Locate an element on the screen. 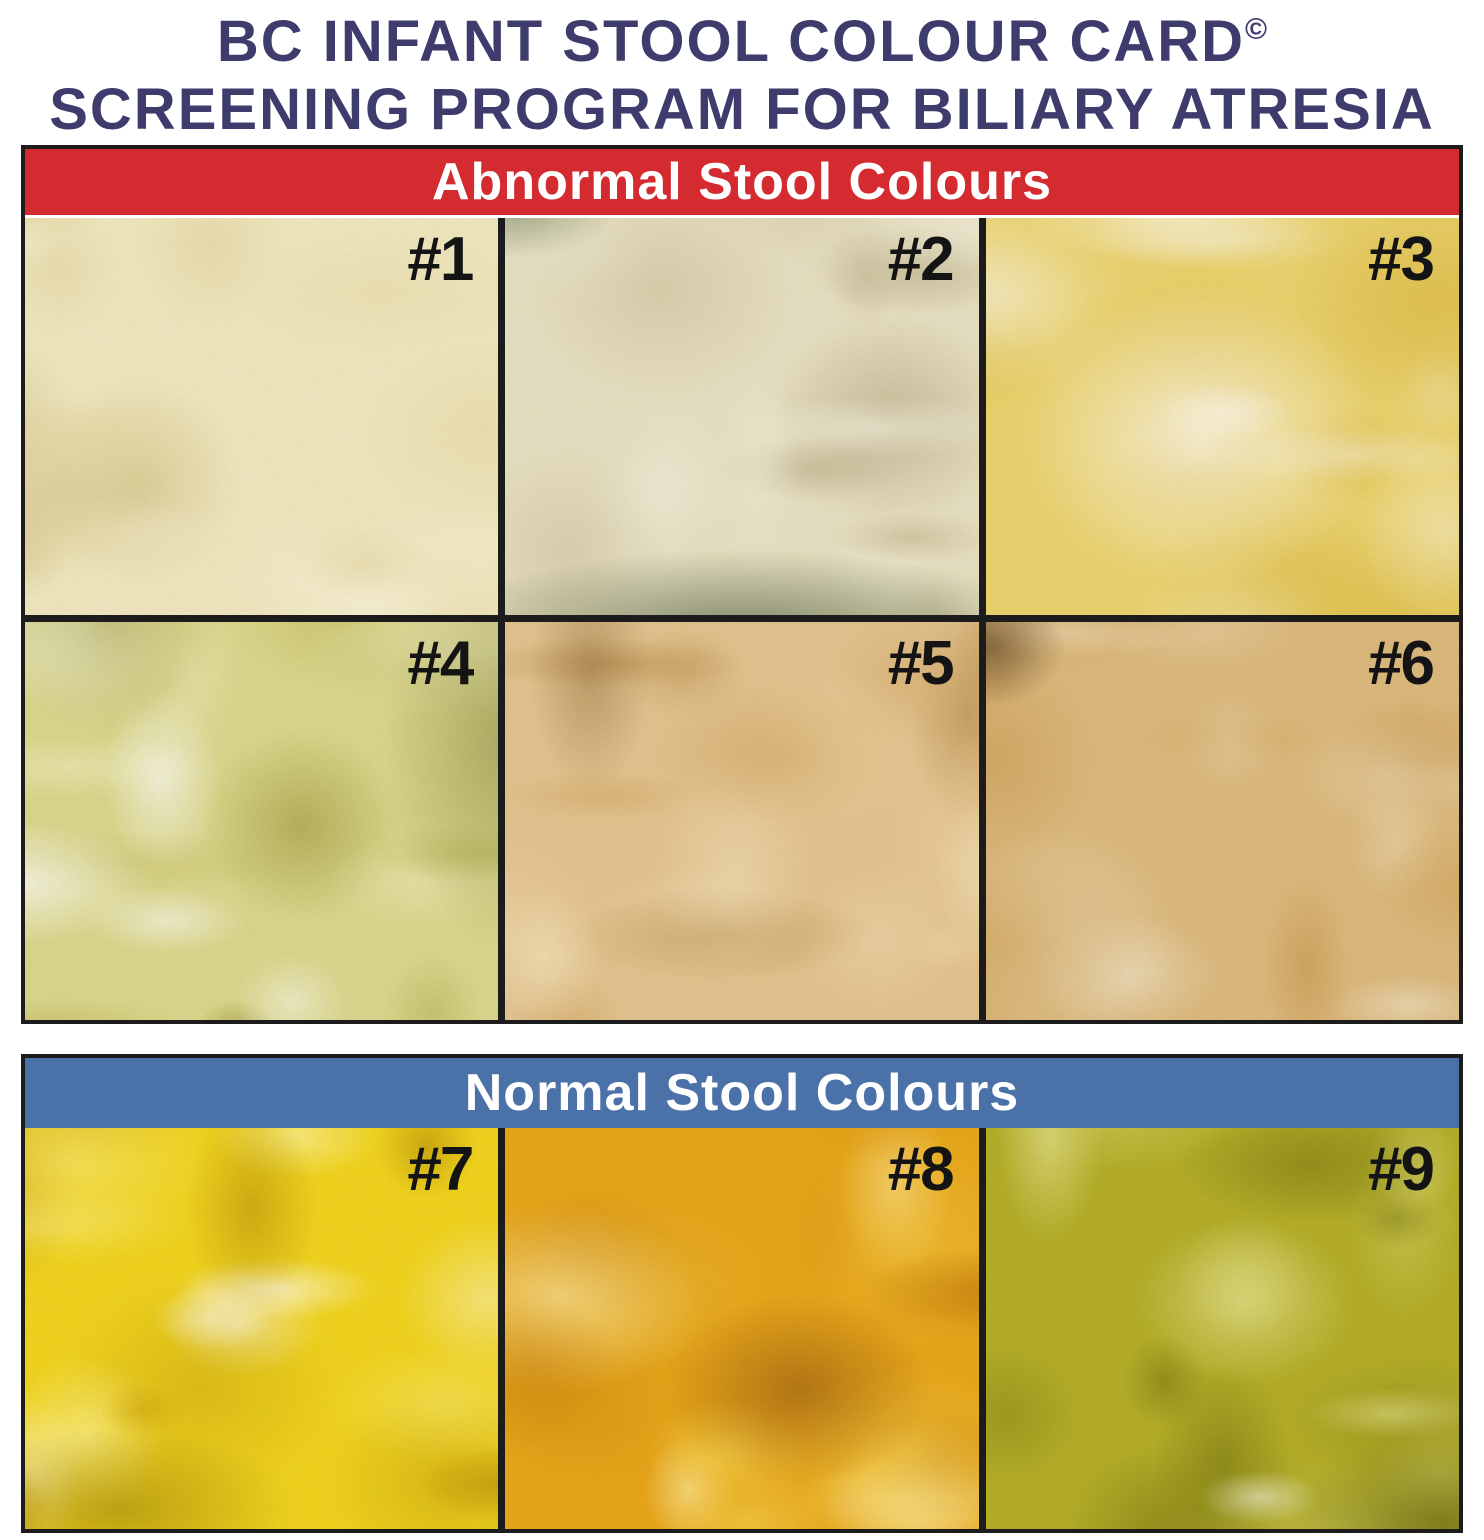  stool-photo-1: #1 is located at coordinates (262, 416).